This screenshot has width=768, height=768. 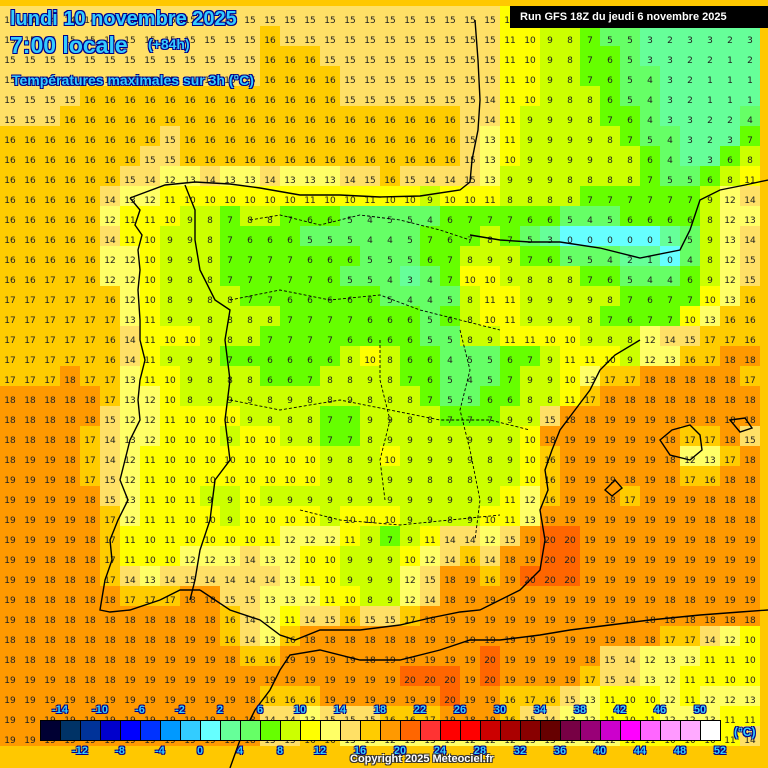 What do you see at coordinates (670, 281) in the screenshot?
I see `temperature-value: 4` at bounding box center [670, 281].